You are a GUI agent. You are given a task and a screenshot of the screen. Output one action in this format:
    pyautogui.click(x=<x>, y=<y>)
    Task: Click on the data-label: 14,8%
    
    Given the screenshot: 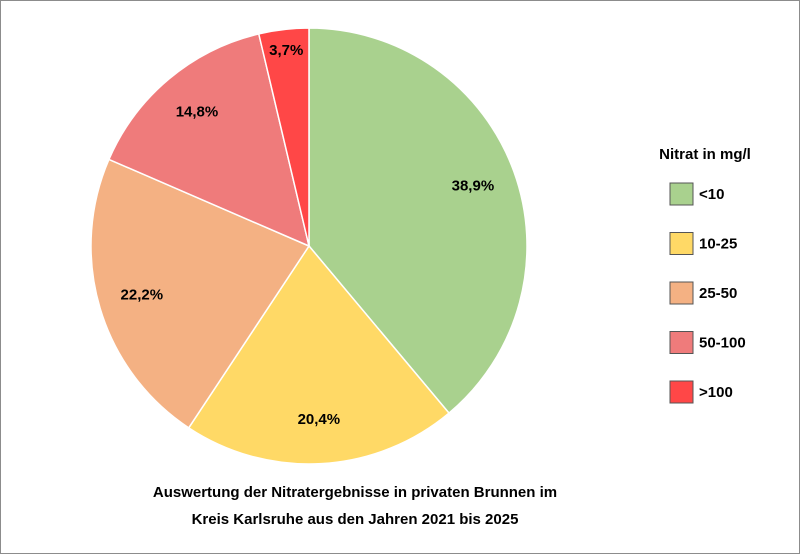 What is the action you would take?
    pyautogui.click(x=197, y=111)
    